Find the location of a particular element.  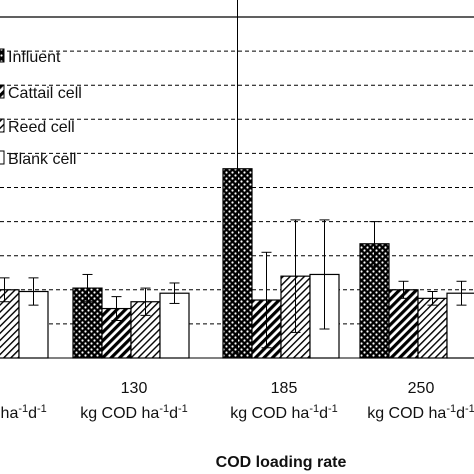

x-axis-title: COD loading rate is located at coordinates (281, 462).